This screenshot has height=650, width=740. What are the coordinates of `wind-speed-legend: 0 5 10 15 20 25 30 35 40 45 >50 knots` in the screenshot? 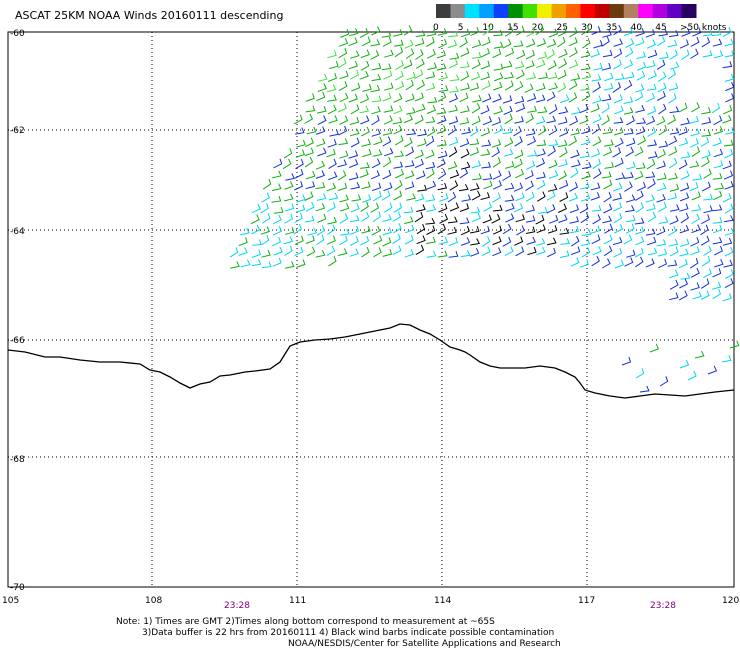 It's located at (580, 18).